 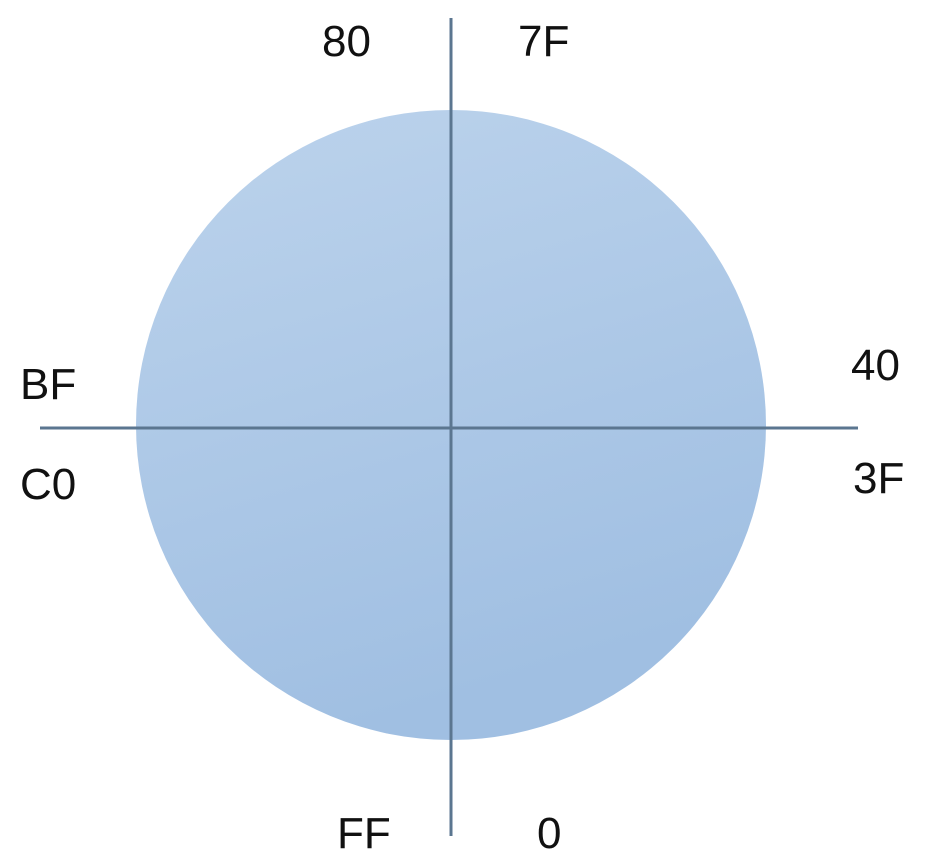 I want to click on label-7f: 7F, so click(x=544, y=41).